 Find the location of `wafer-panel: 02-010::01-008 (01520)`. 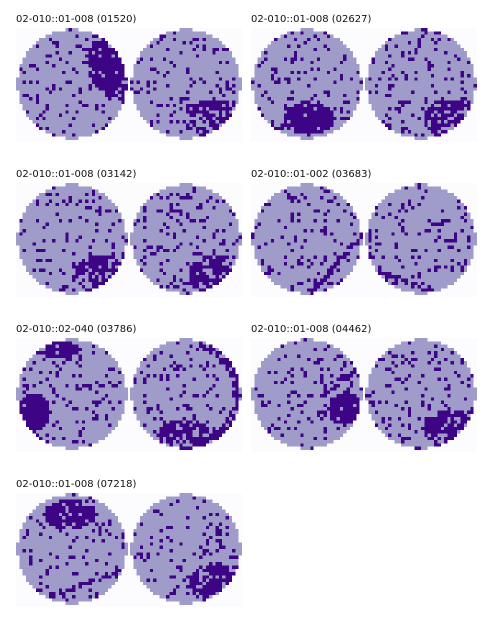

wafer-panel: 02-010::01-008 (01520) is located at coordinates (132, 84).